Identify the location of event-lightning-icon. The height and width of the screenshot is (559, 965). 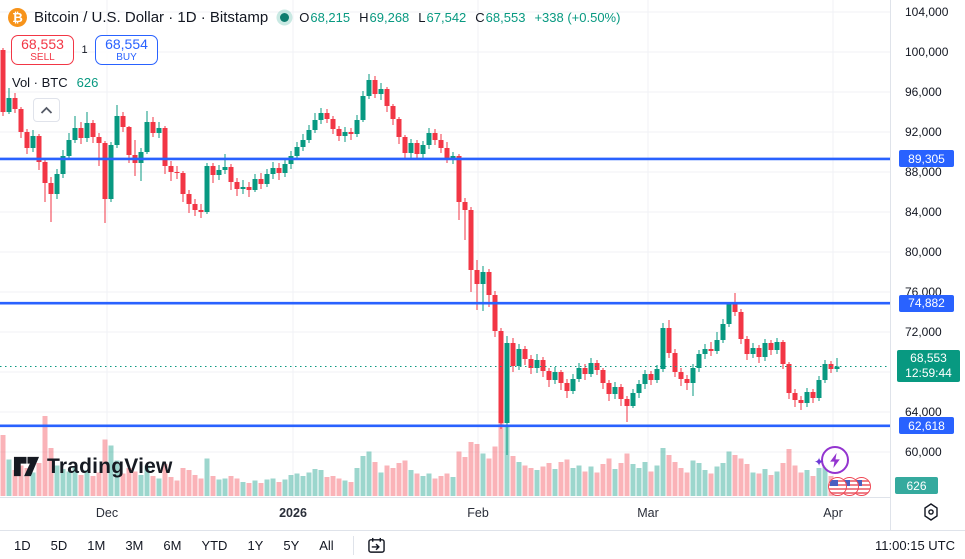
(835, 460).